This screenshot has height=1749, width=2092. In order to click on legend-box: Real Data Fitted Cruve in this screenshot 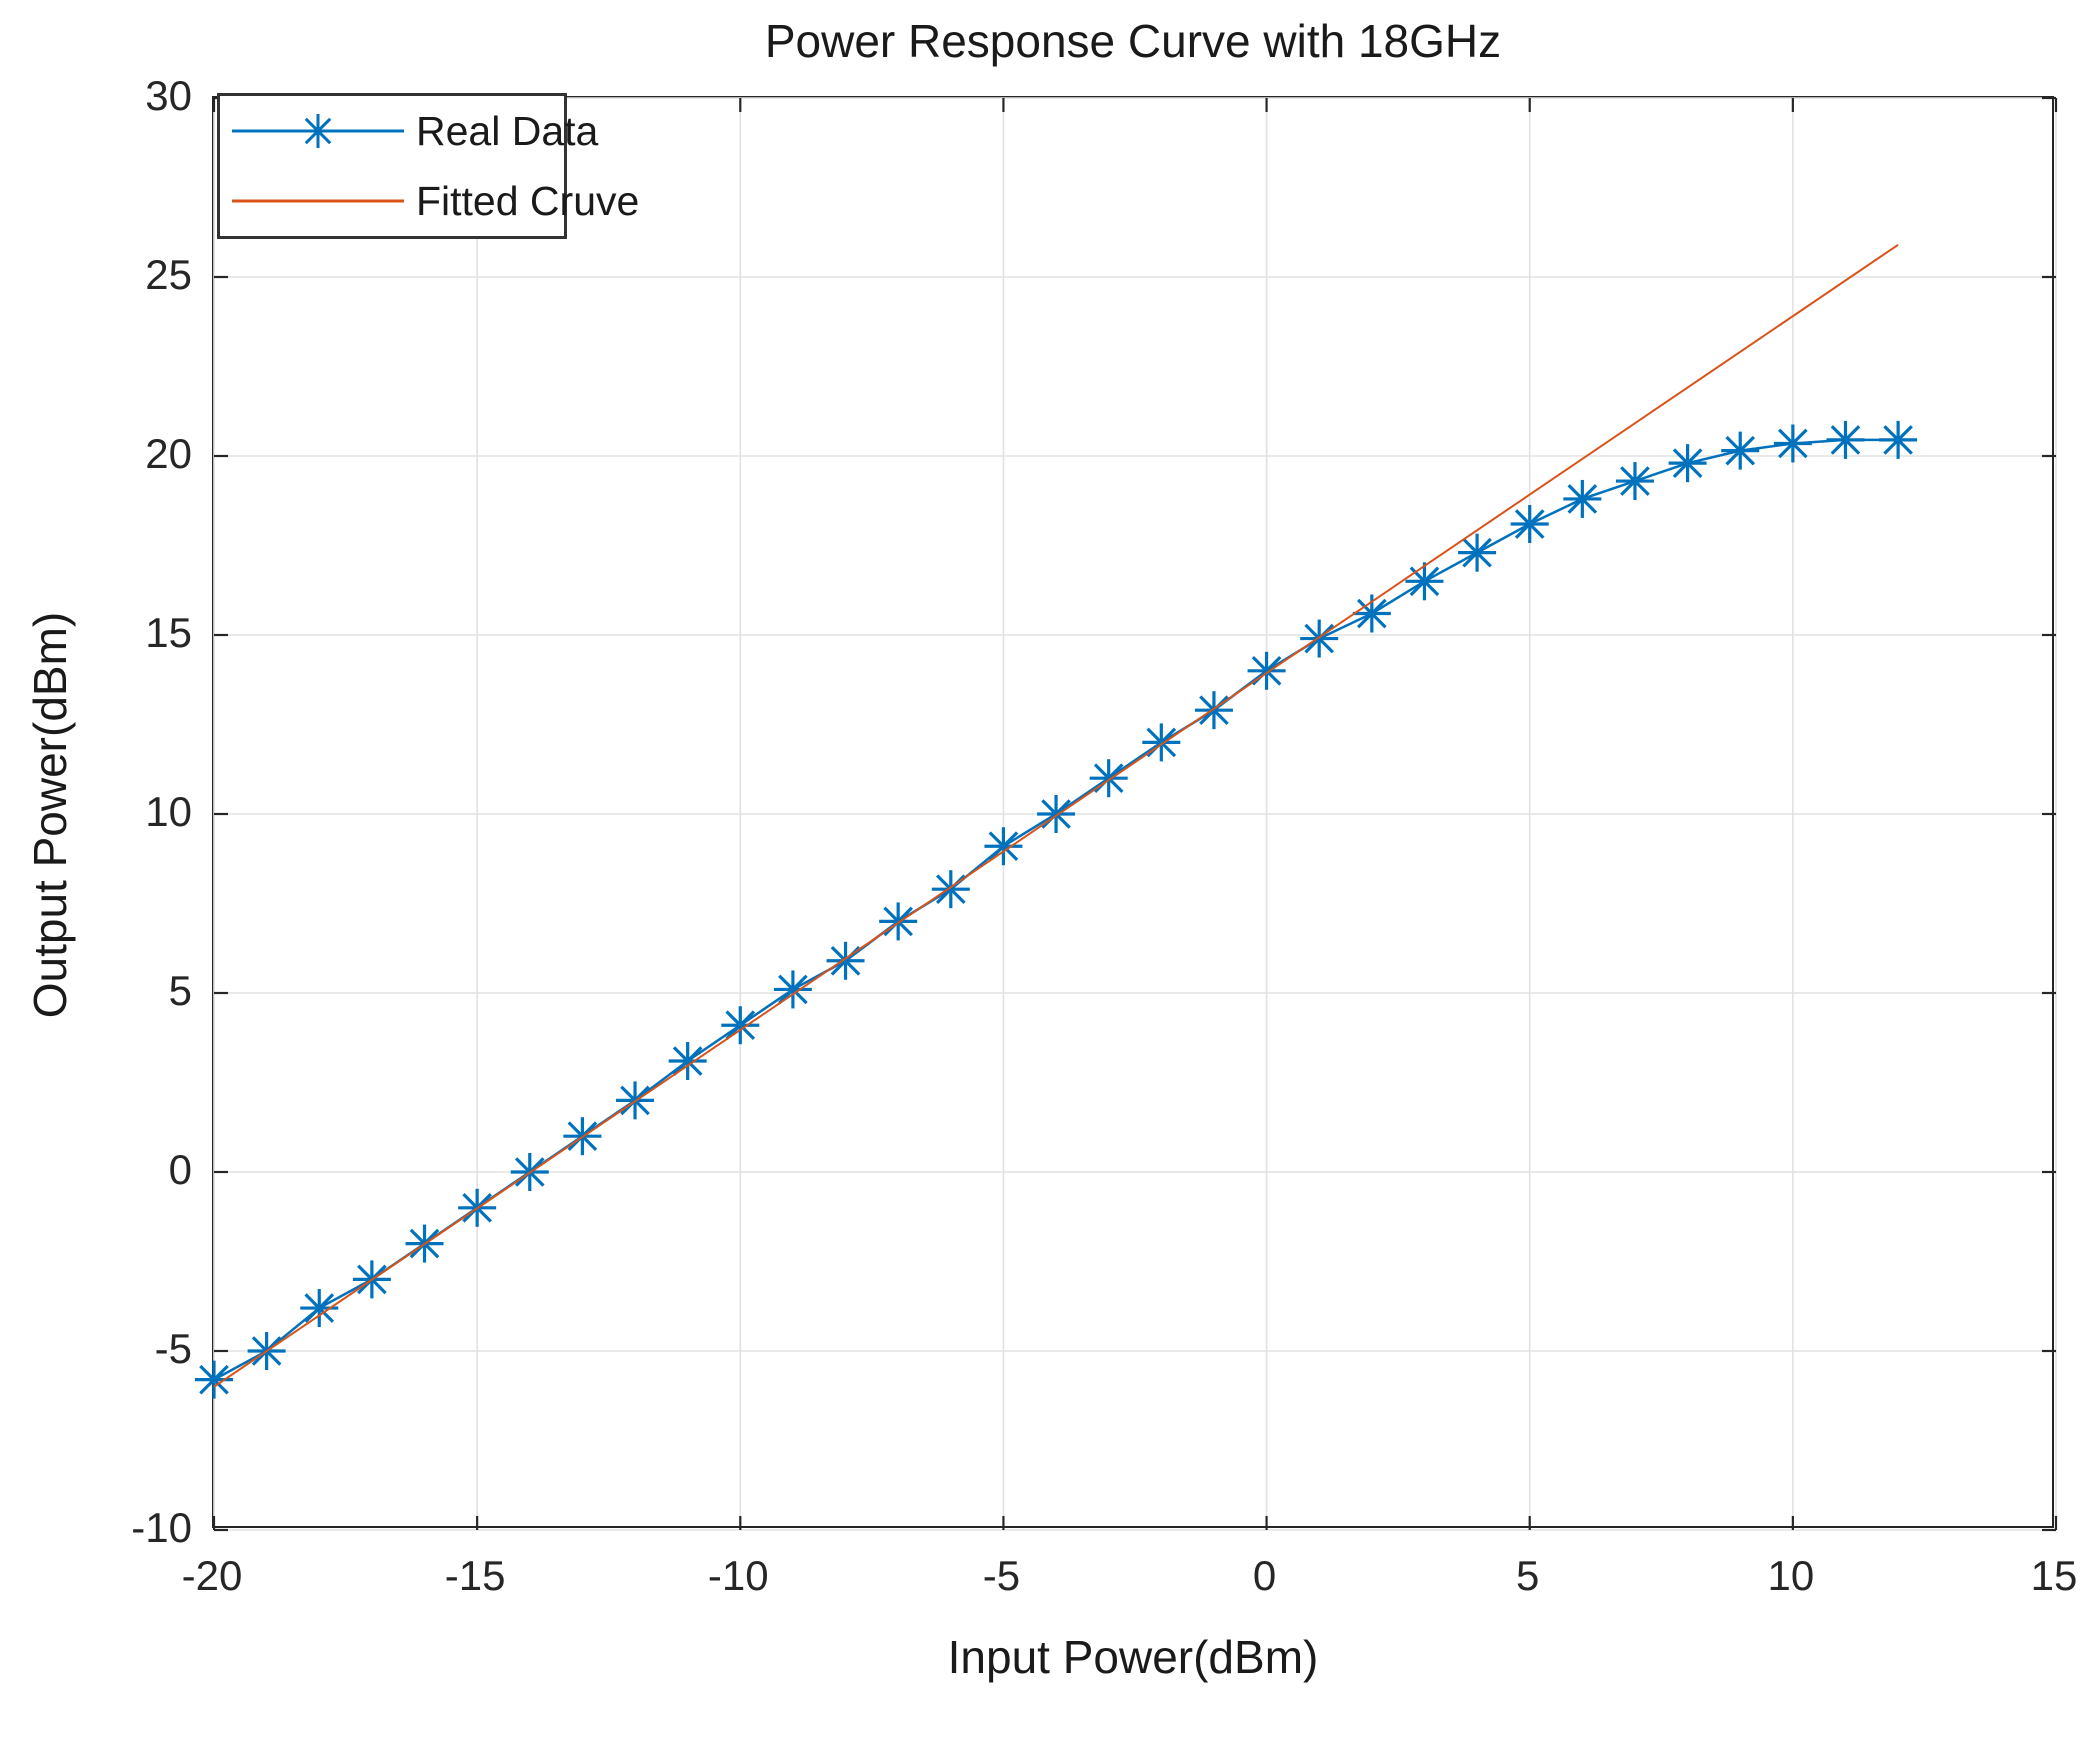, I will do `click(428, 166)`.